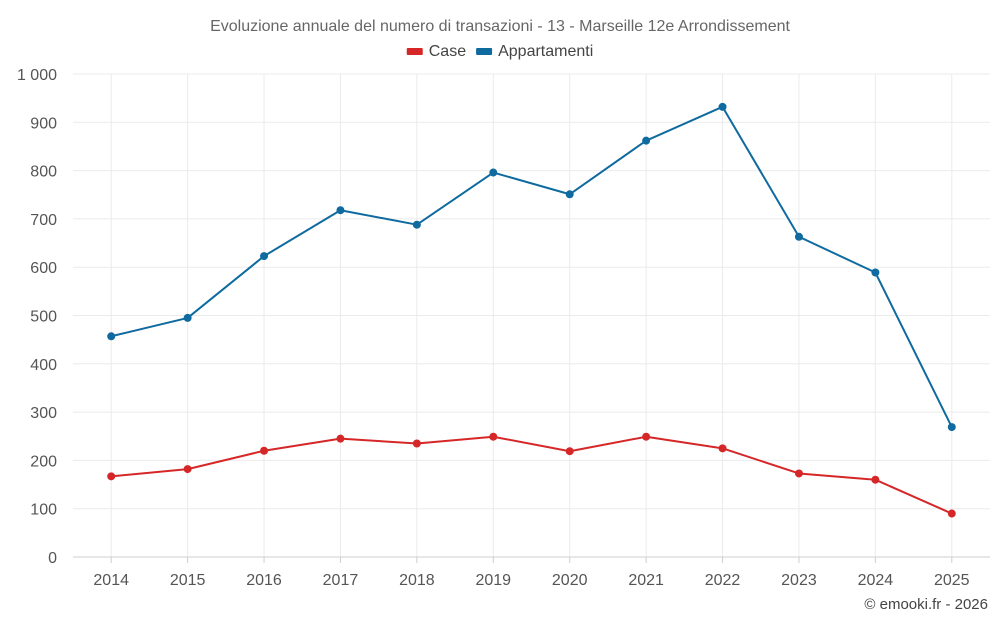 The image size is (1000, 625). Describe the element at coordinates (43, 123) in the screenshot. I see `y-tick-label: 900` at that location.